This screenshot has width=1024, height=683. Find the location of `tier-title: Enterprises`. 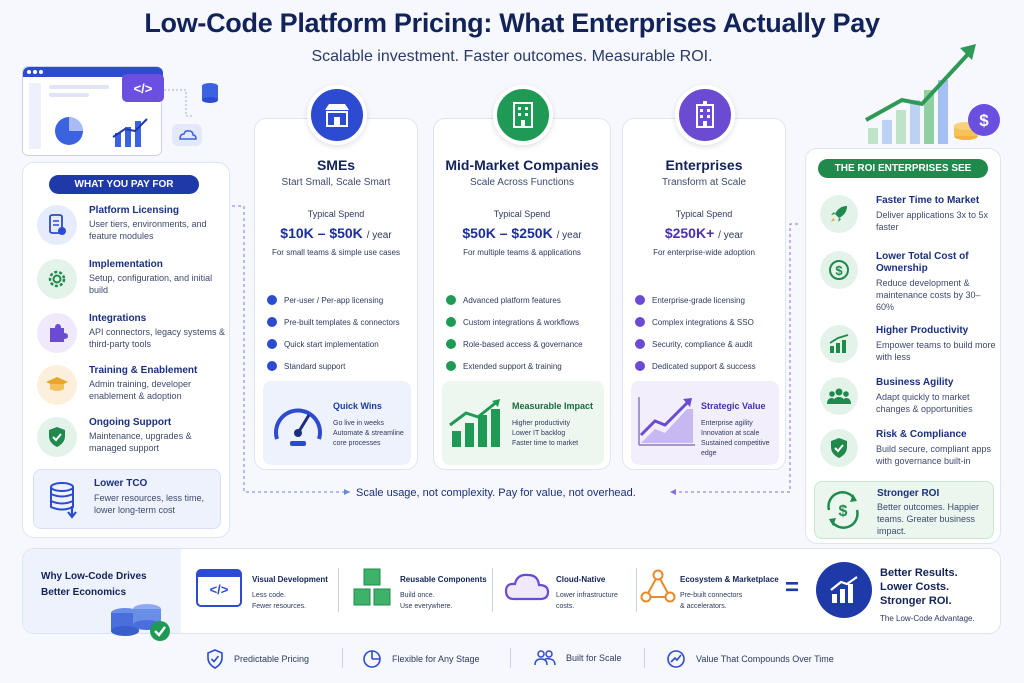

tier-title: Enterprises is located at coordinates (704, 165).